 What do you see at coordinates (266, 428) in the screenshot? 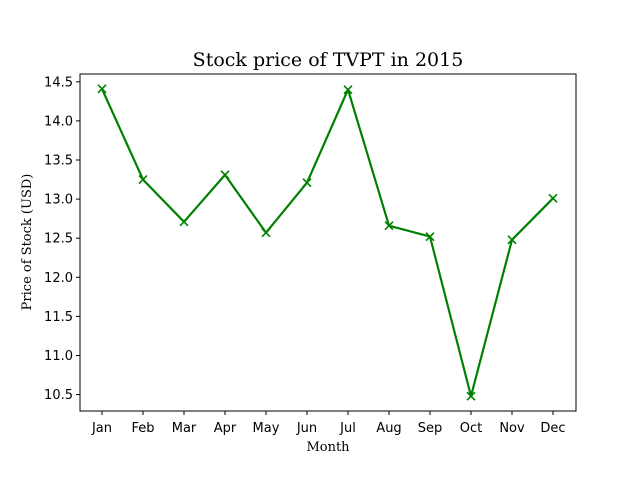
I see `x-tick-label: May` at bounding box center [266, 428].